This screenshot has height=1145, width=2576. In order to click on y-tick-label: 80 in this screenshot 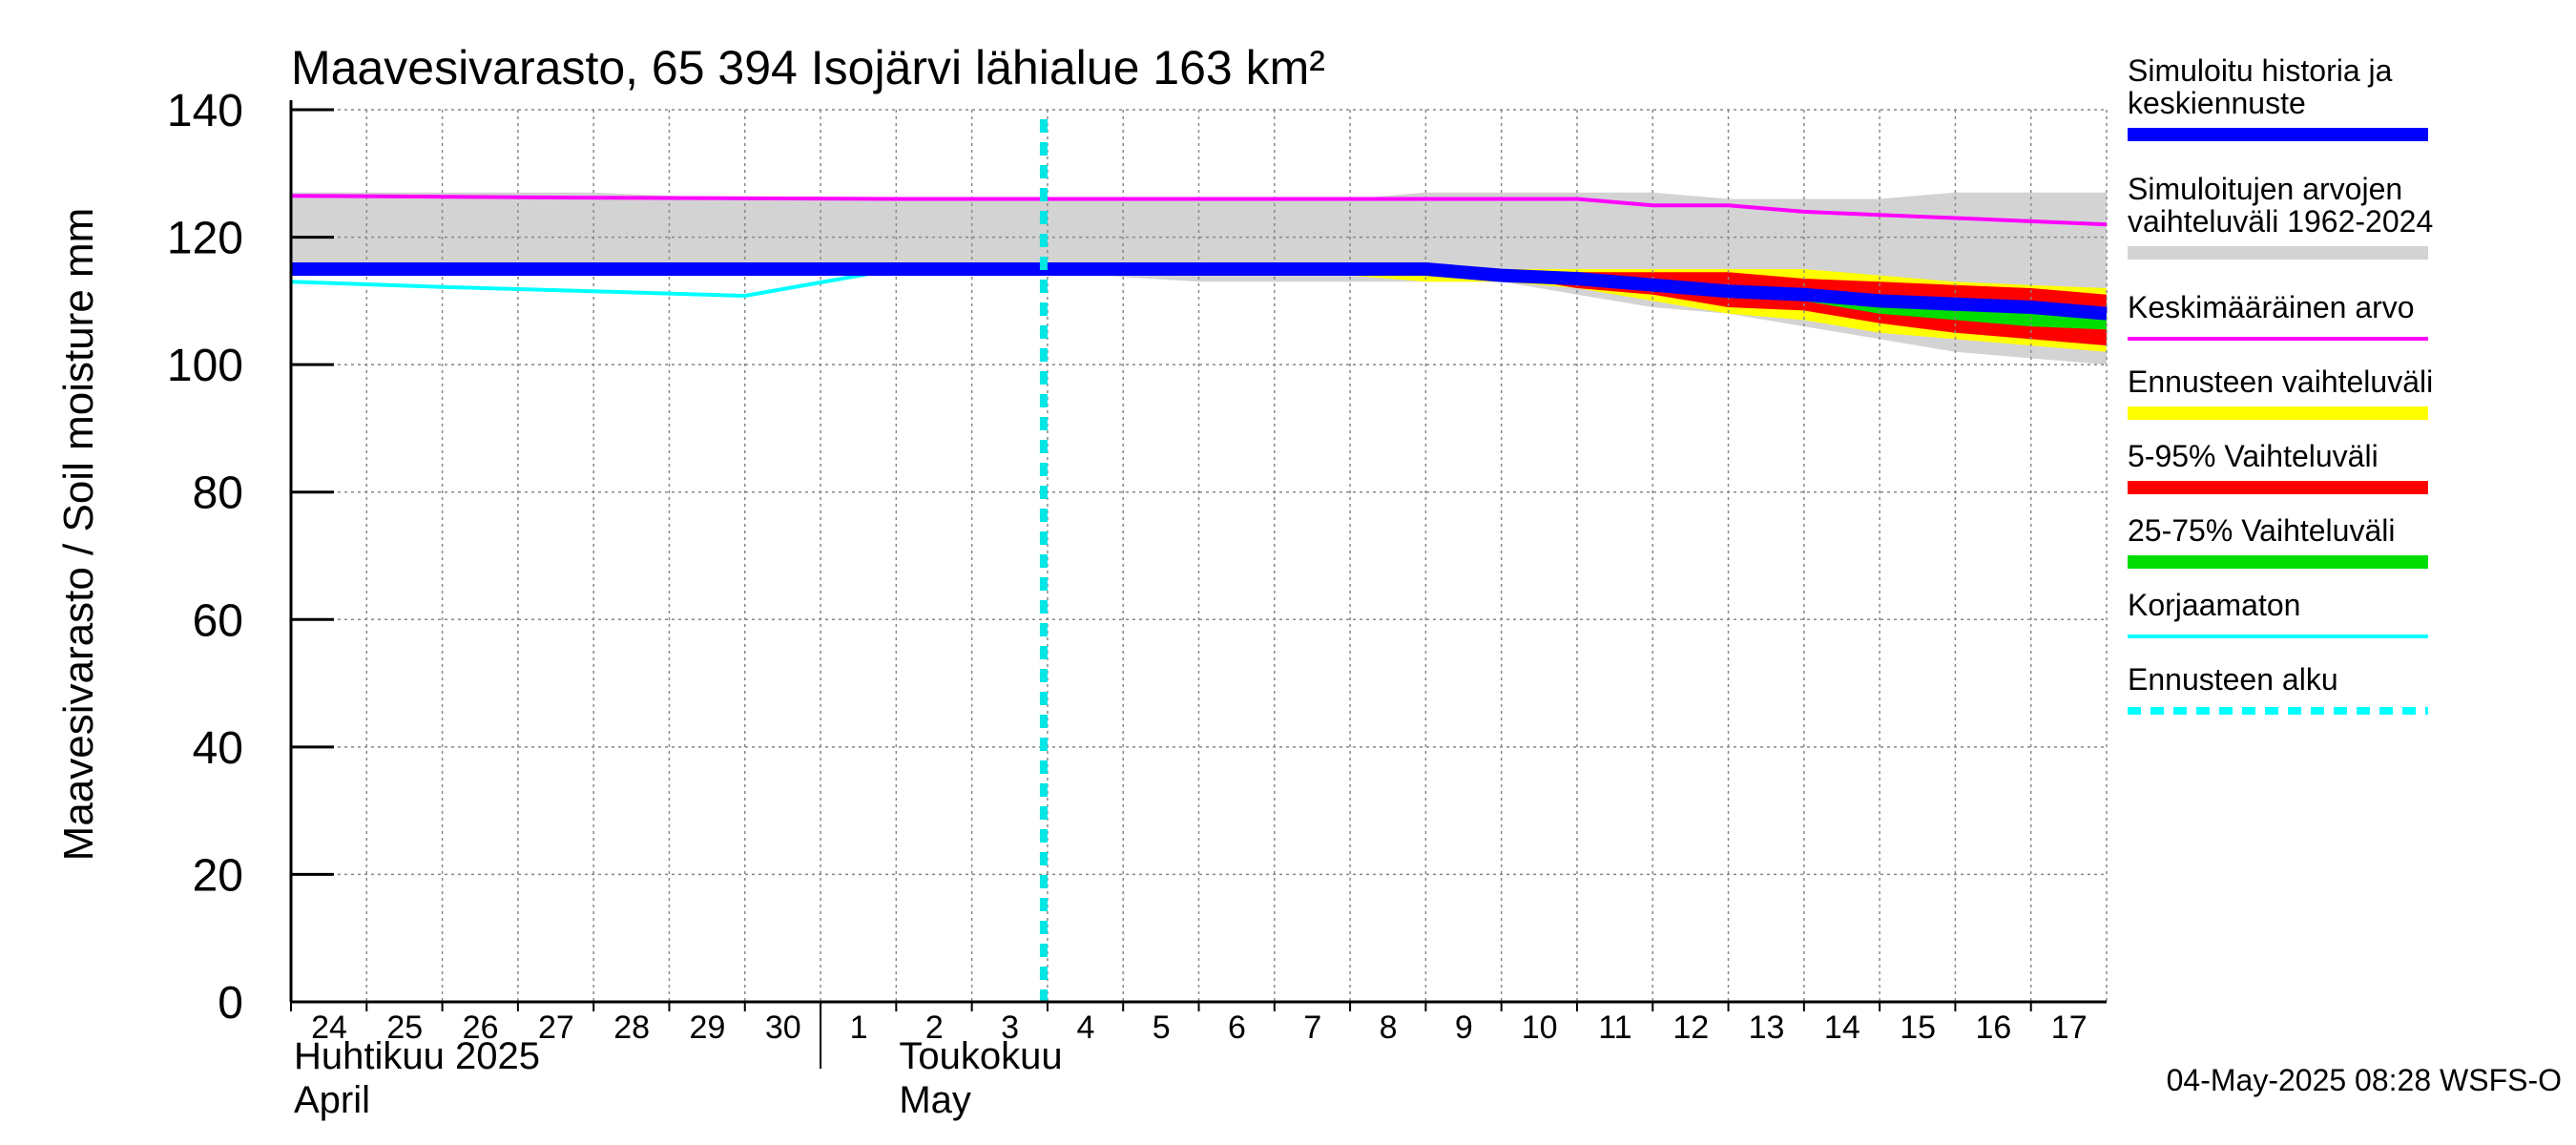, I will do `click(218, 493)`.